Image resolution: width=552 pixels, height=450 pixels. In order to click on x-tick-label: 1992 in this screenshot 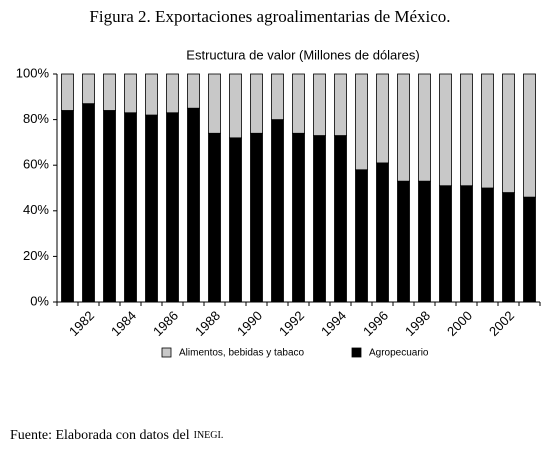, I will do `click(291, 323)`.